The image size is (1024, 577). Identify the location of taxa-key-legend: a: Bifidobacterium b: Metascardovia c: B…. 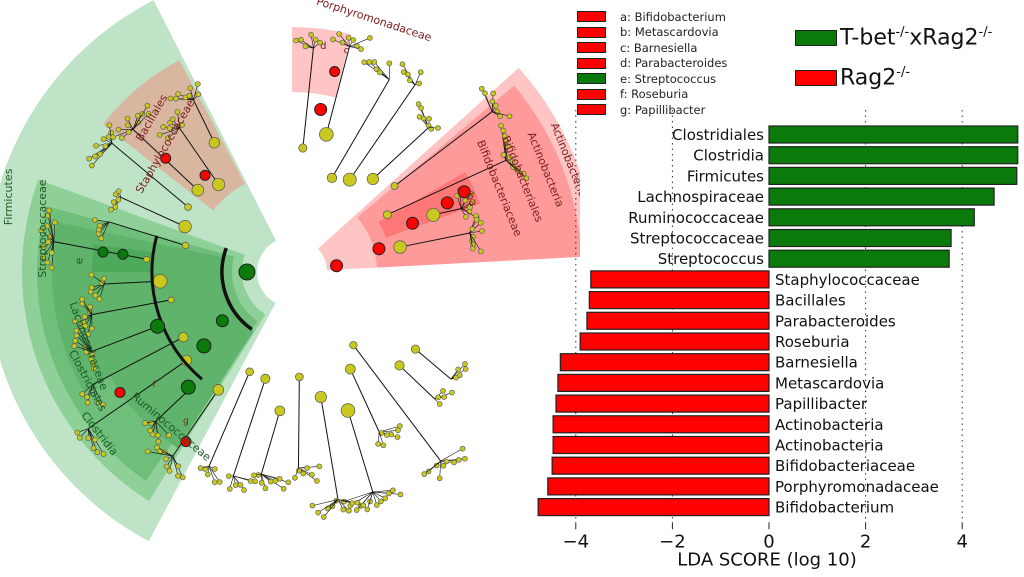
(652, 63).